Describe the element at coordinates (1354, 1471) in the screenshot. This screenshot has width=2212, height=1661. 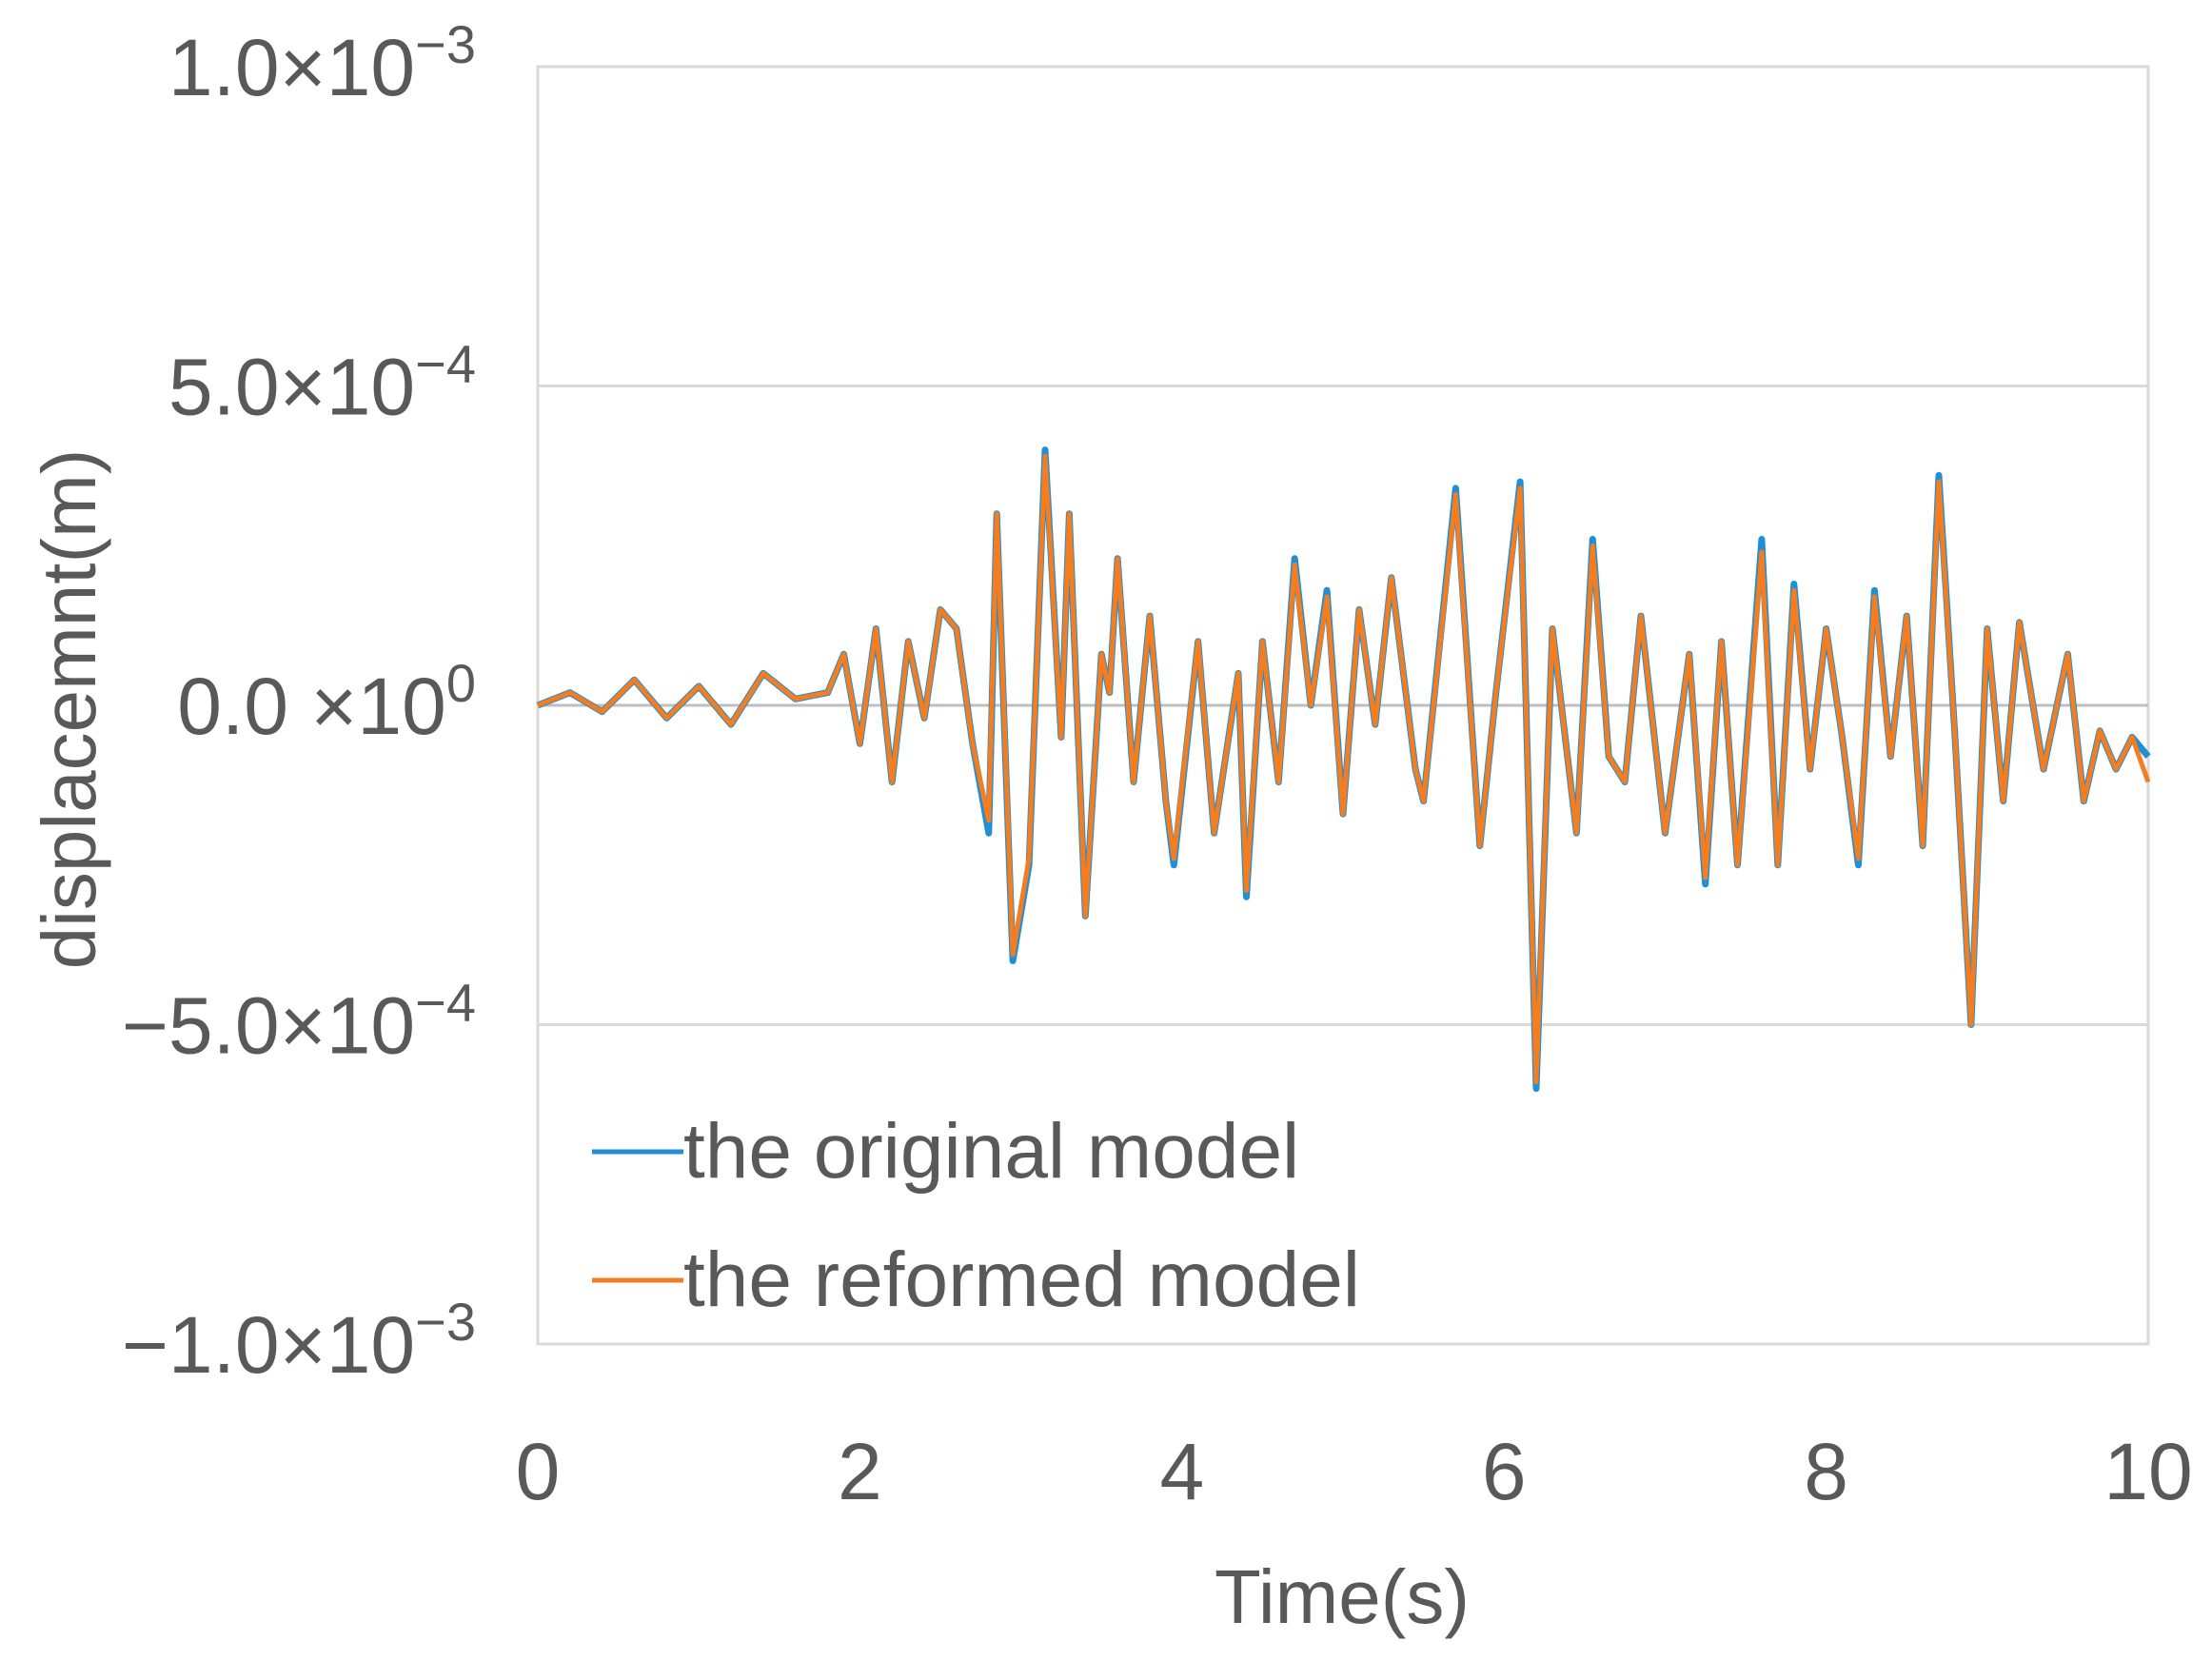
I see `x-tick-labels: 0 2 4 6 8 10` at that location.